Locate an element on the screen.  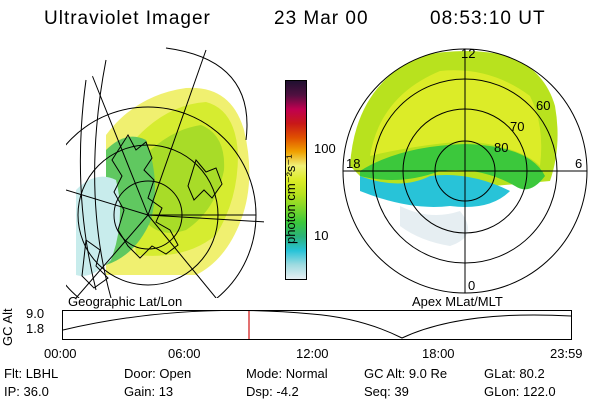
door-field: Door: Open is located at coordinates (158, 373).